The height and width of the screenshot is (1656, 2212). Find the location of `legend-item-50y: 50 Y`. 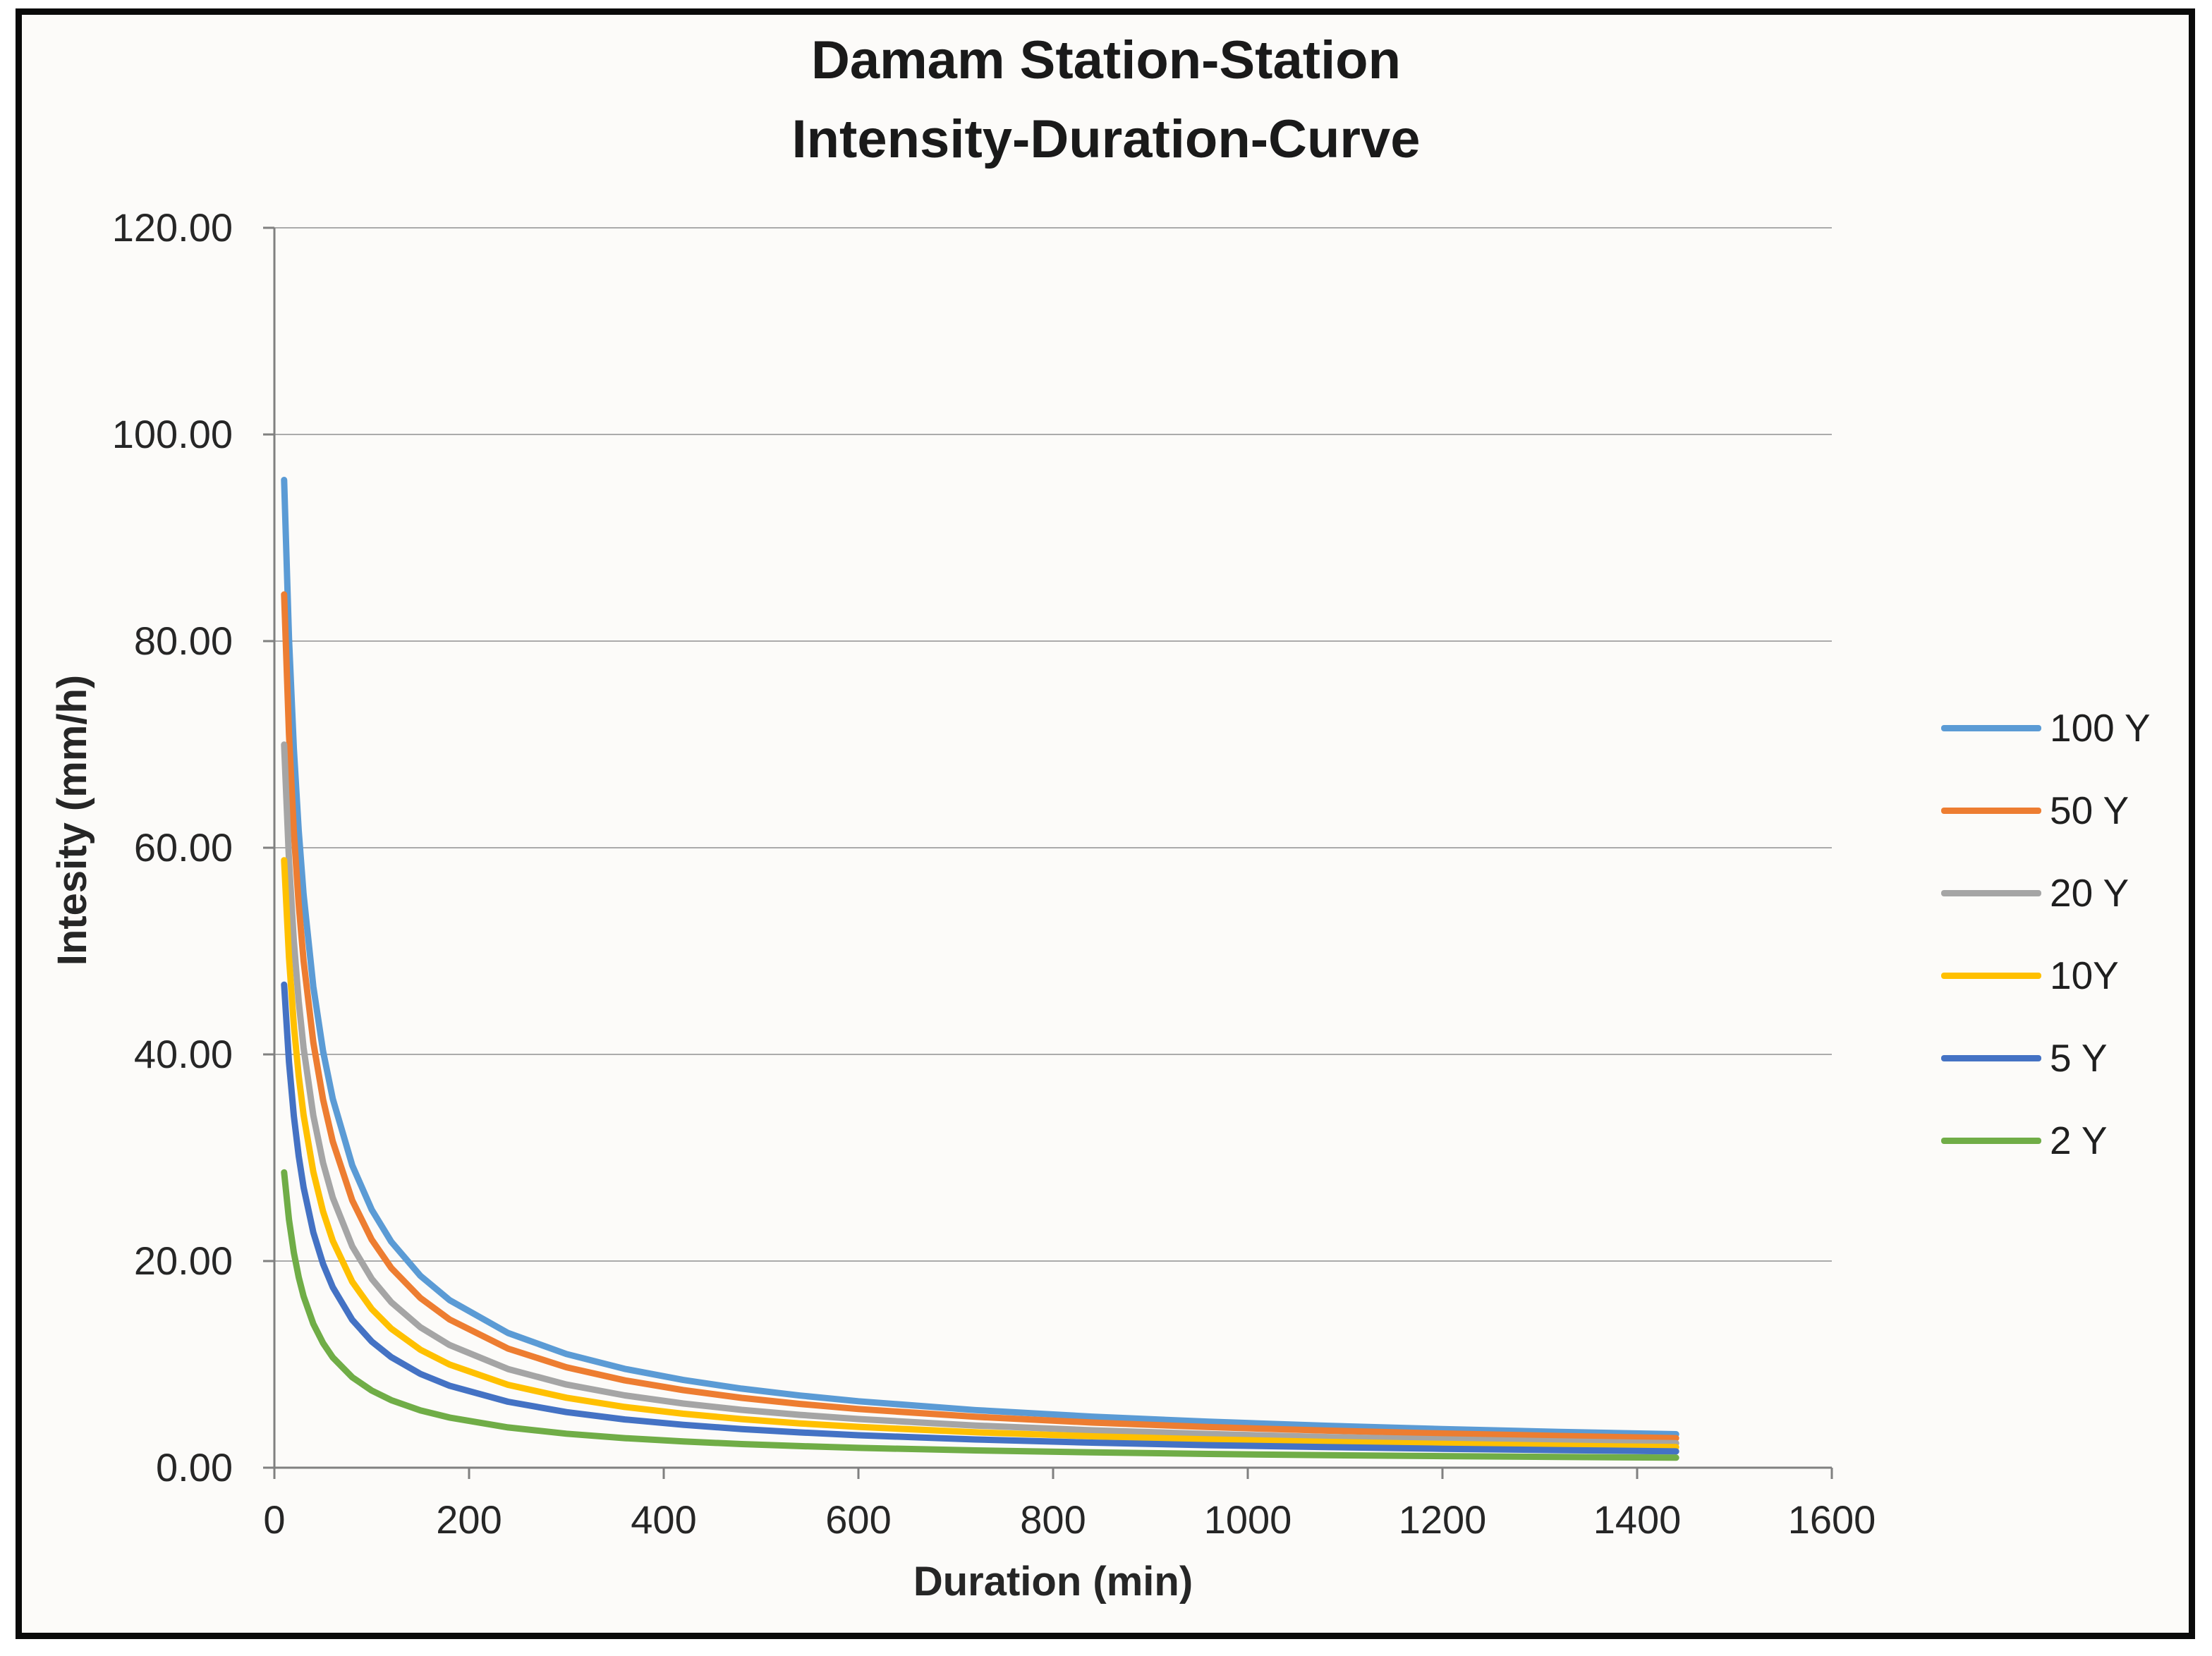

legend-item-50y: 50 Y is located at coordinates (2035, 810).